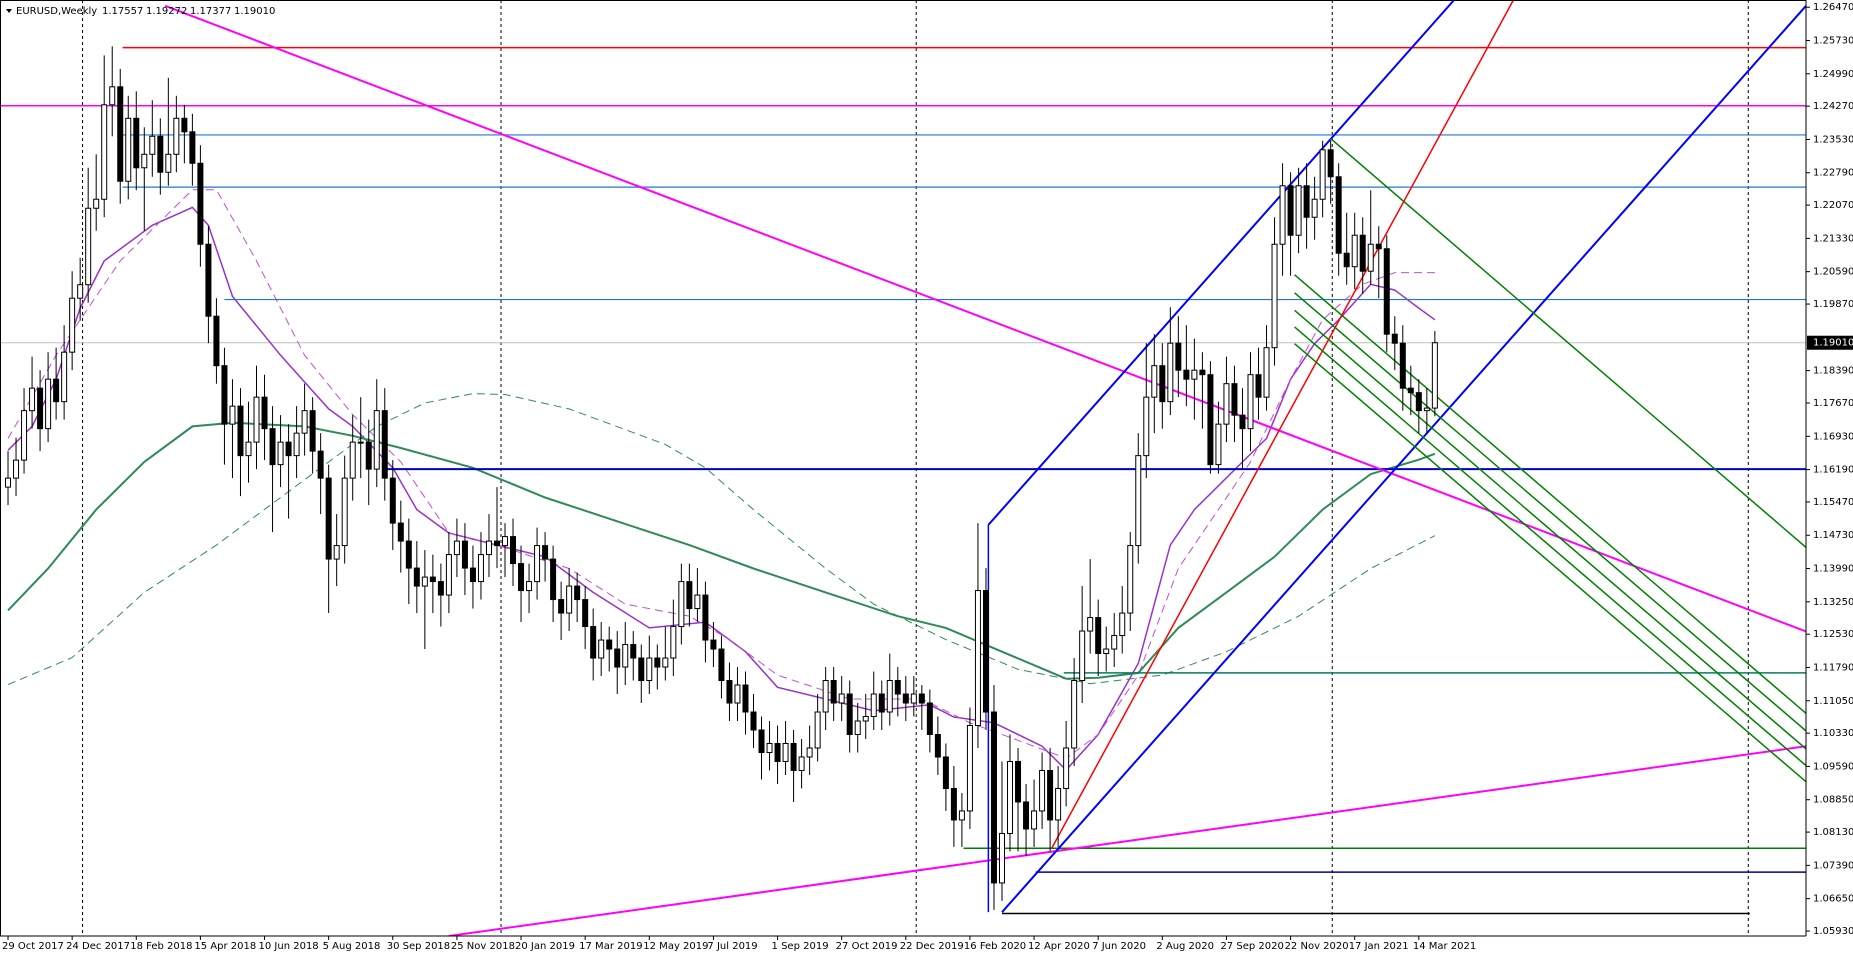 The width and height of the screenshot is (1853, 954). What do you see at coordinates (1833, 832) in the screenshot?
I see `y-tick-label: 1.08130` at bounding box center [1833, 832].